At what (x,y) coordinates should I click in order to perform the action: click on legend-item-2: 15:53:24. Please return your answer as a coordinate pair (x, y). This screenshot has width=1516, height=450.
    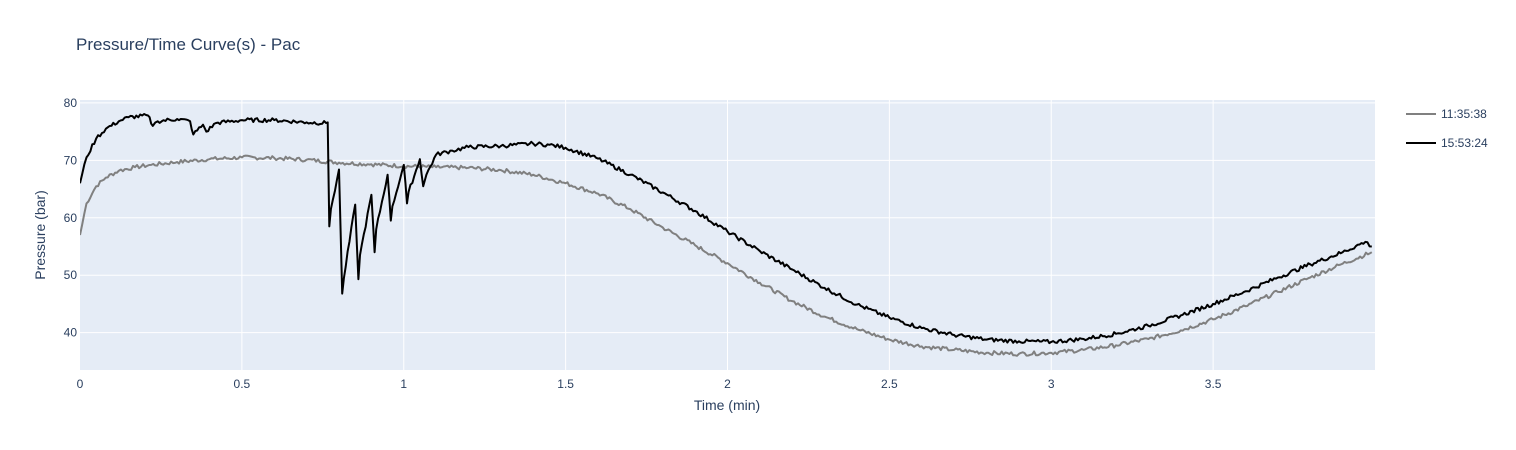
    Looking at the image, I should click on (1447, 143).